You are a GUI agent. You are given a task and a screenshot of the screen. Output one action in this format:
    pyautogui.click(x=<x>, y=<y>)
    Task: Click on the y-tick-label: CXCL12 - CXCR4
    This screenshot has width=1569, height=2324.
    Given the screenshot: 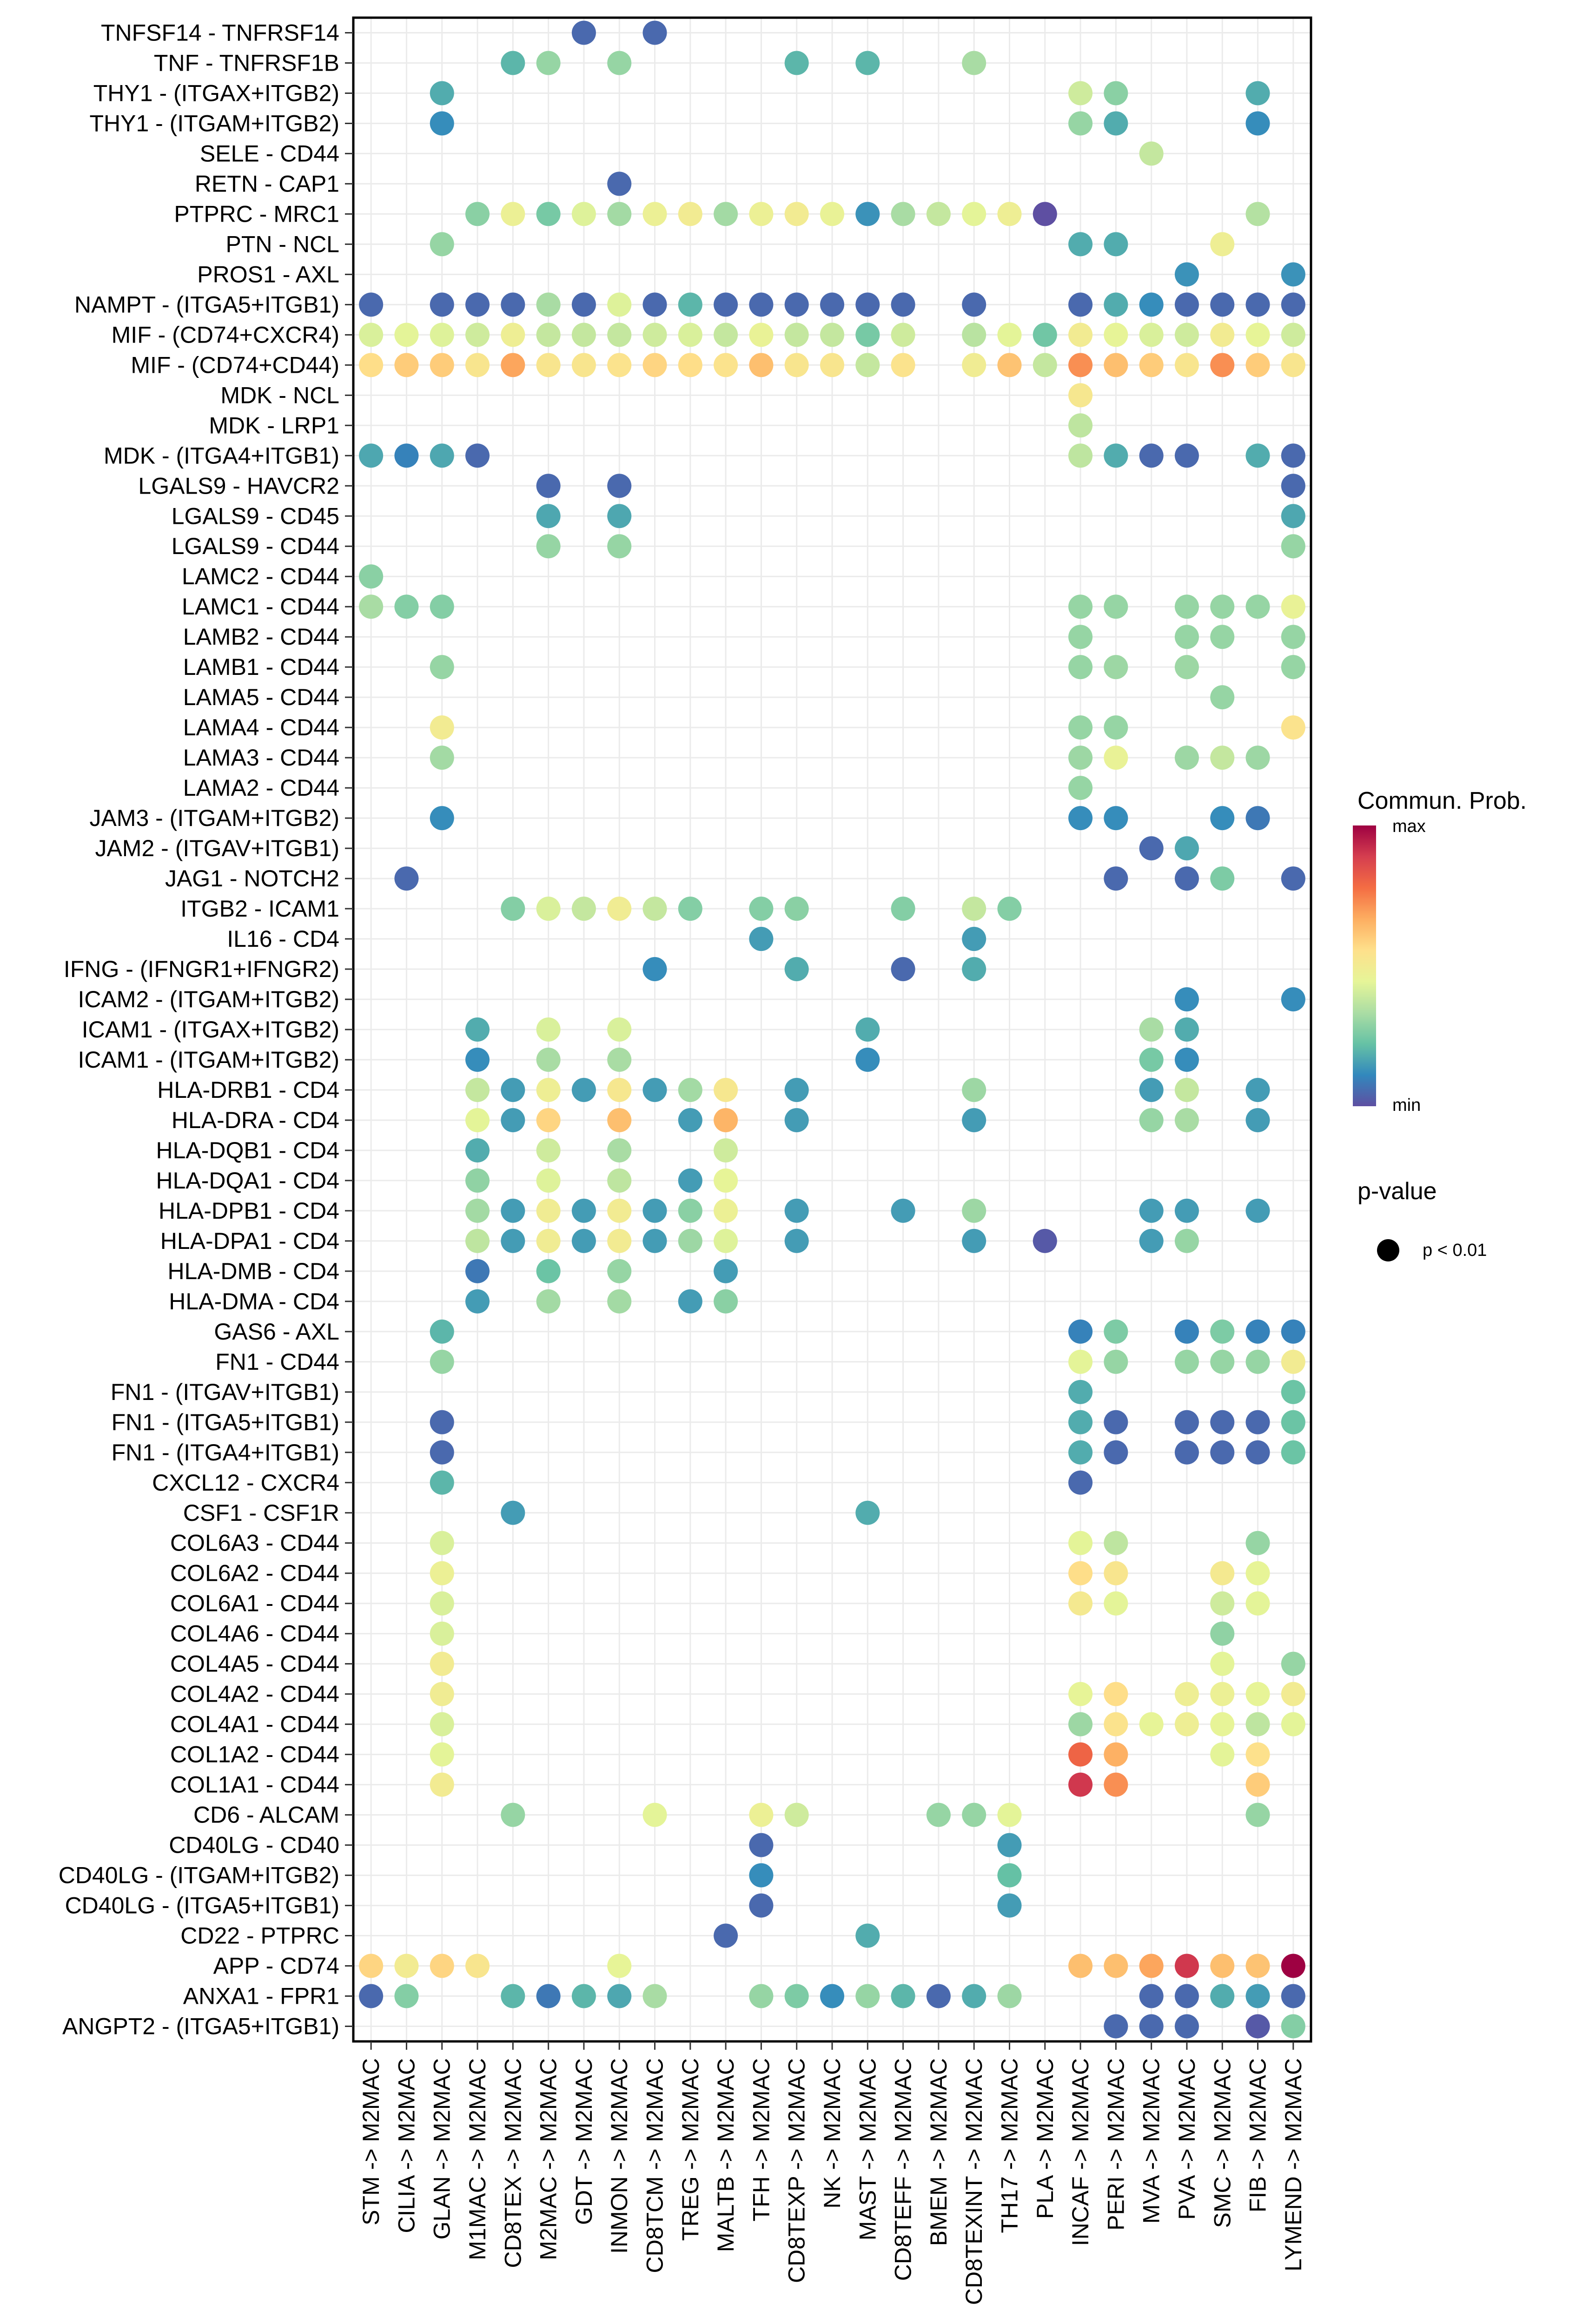 What is the action you would take?
    pyautogui.click(x=245, y=1483)
    